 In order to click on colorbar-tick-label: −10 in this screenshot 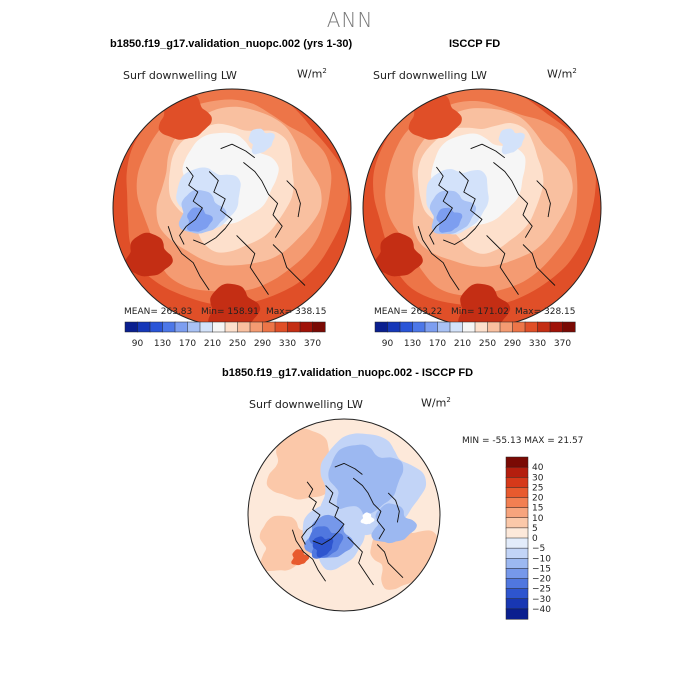, I will do `click(541, 559)`.